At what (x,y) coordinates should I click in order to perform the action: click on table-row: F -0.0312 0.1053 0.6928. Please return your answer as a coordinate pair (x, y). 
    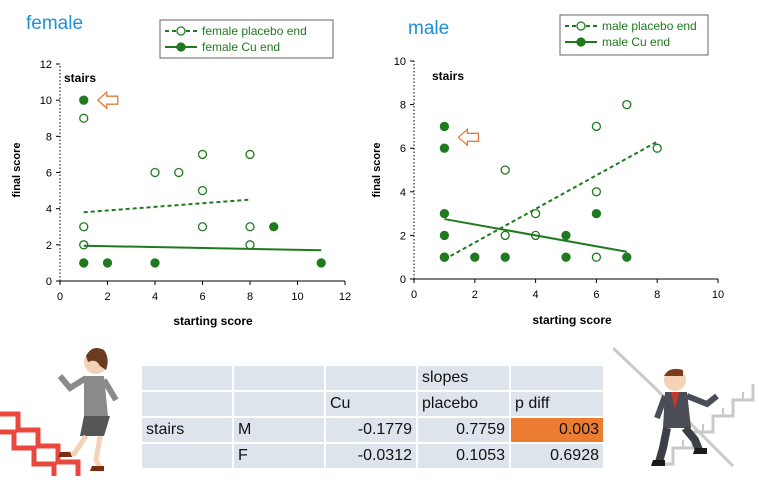
    Looking at the image, I should click on (372, 456).